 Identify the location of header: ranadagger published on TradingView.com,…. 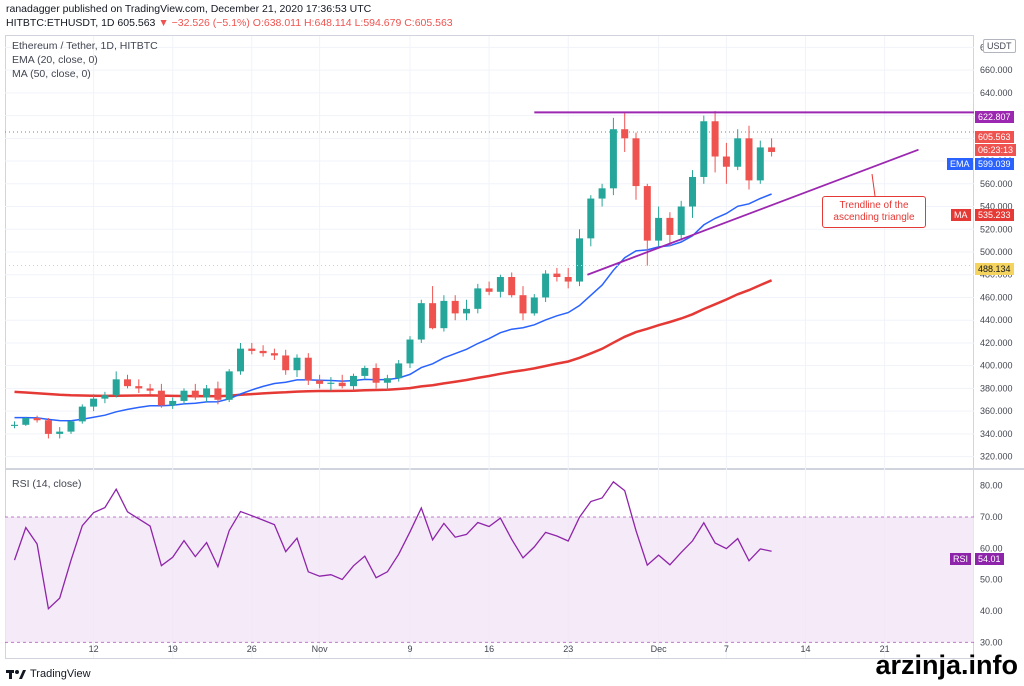
(512, 16).